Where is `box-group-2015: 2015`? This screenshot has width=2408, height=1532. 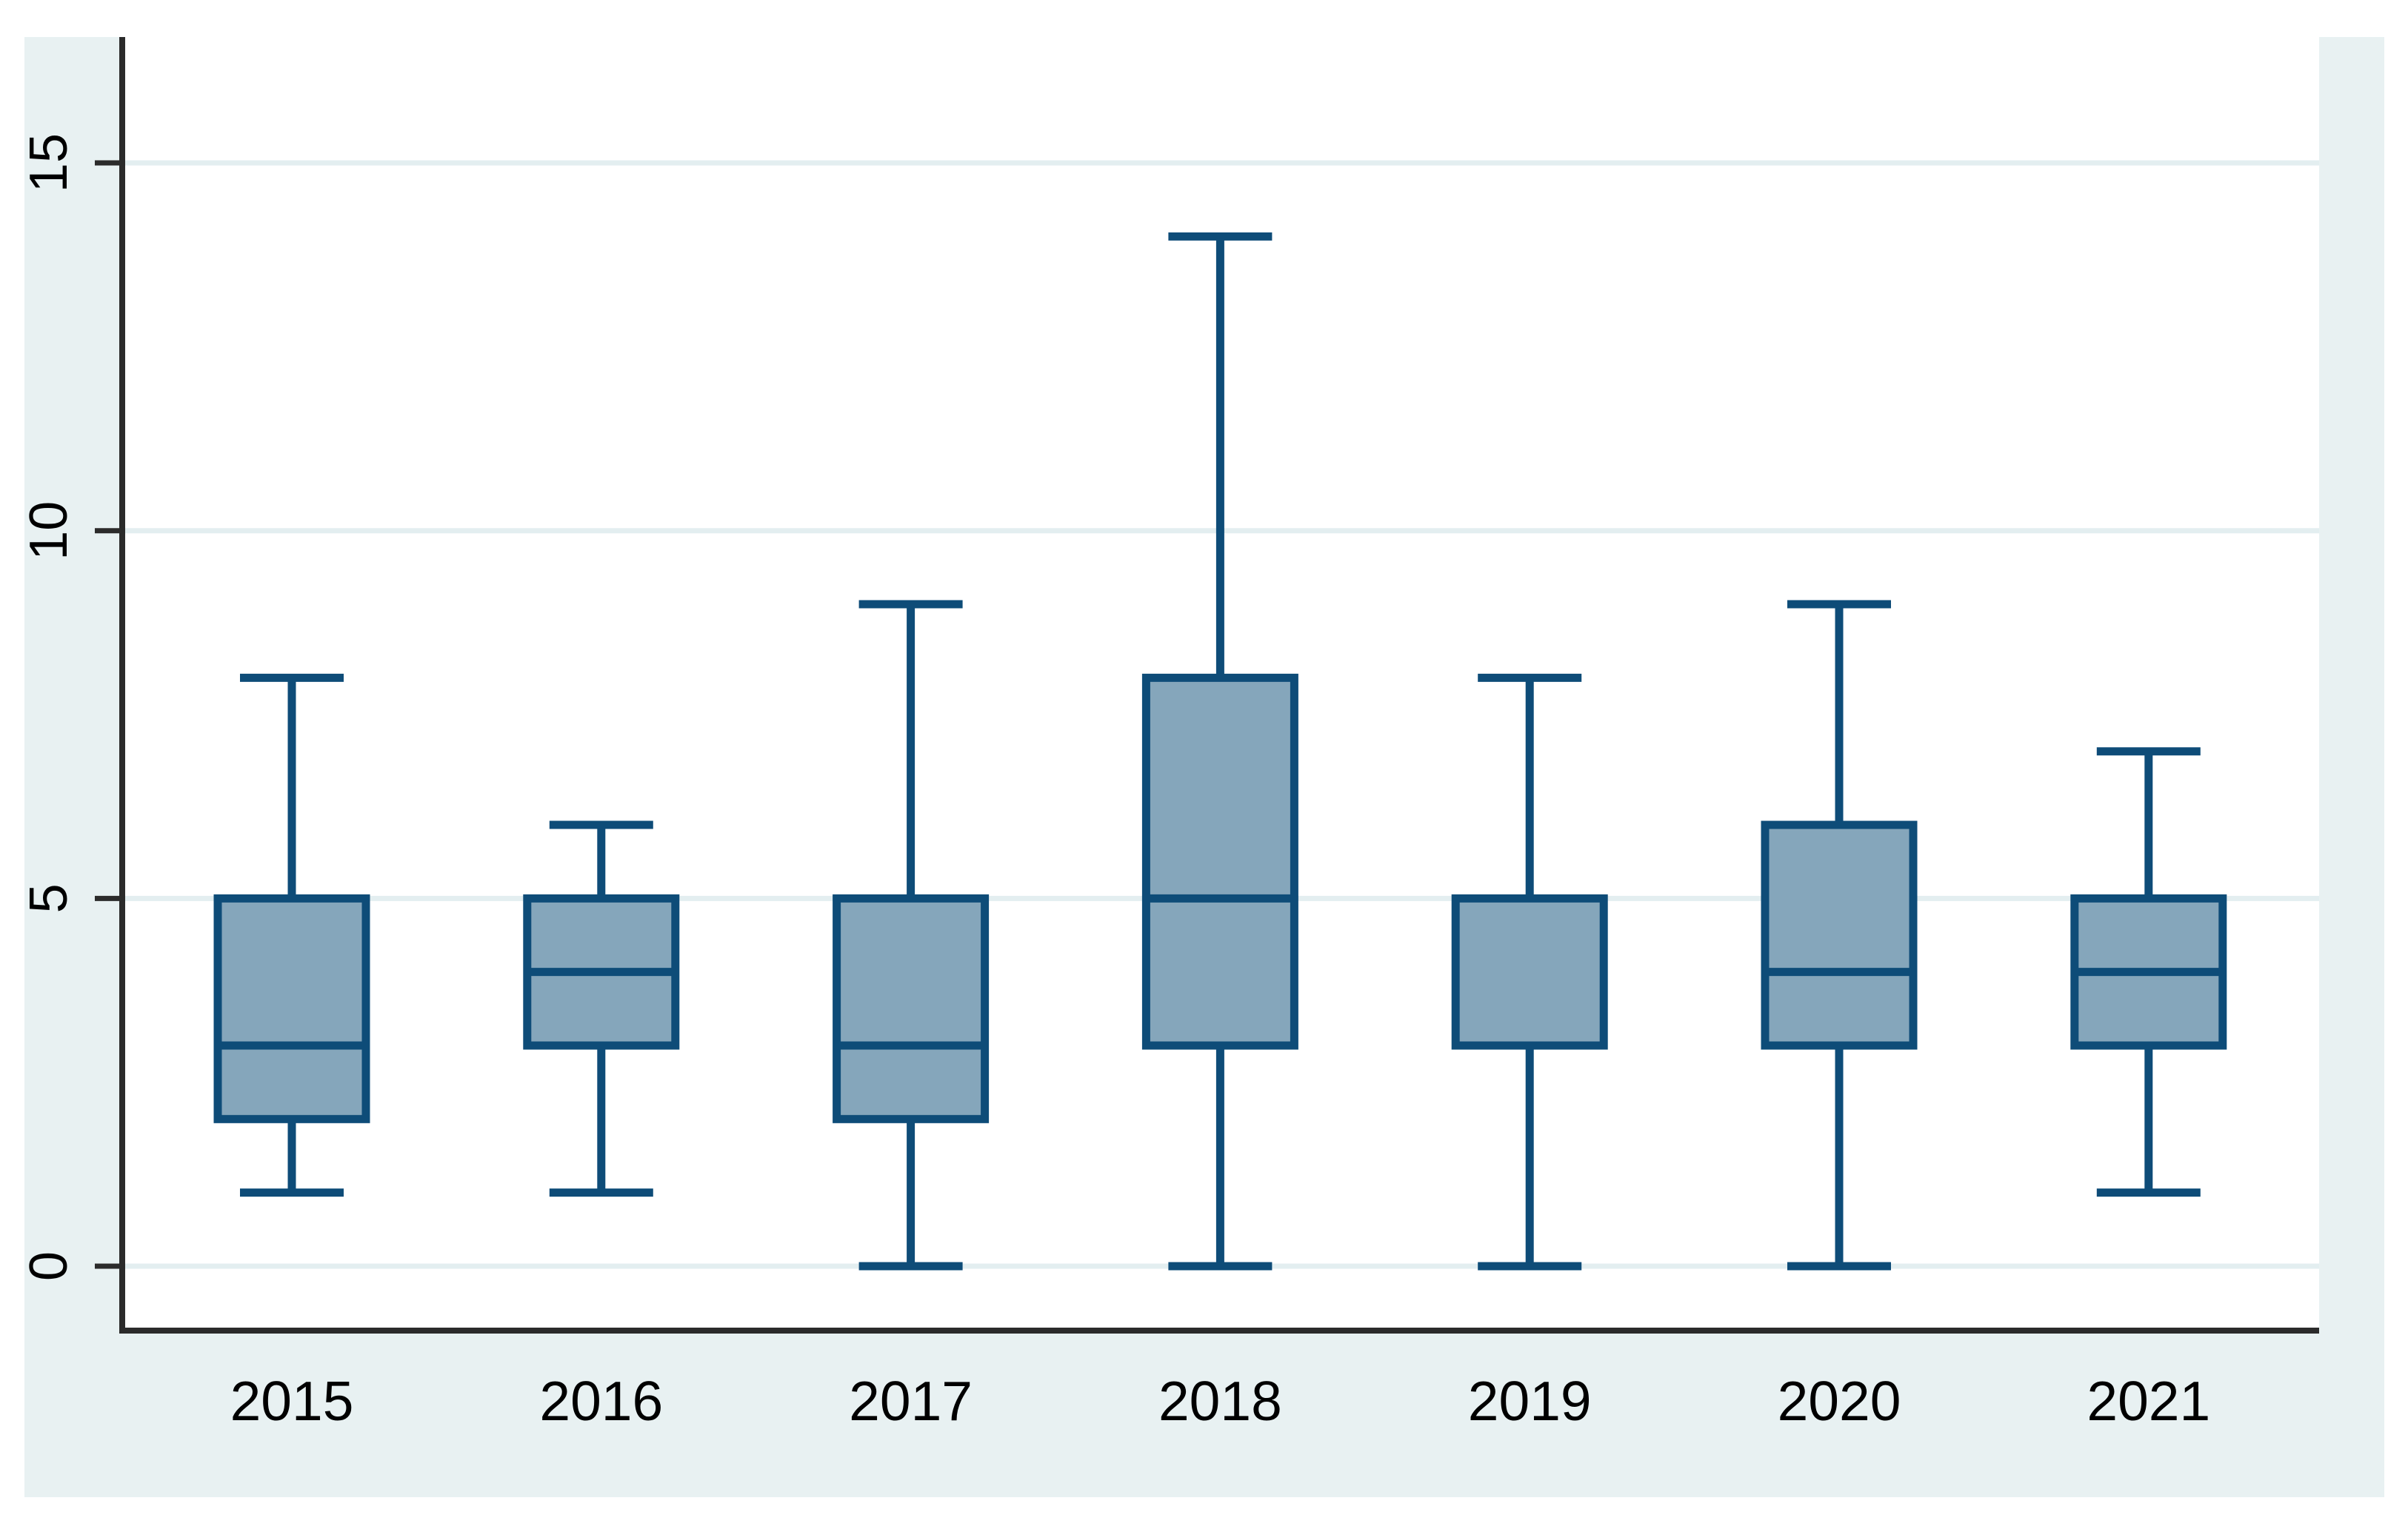 box-group-2015: 2015 is located at coordinates (291, 1052).